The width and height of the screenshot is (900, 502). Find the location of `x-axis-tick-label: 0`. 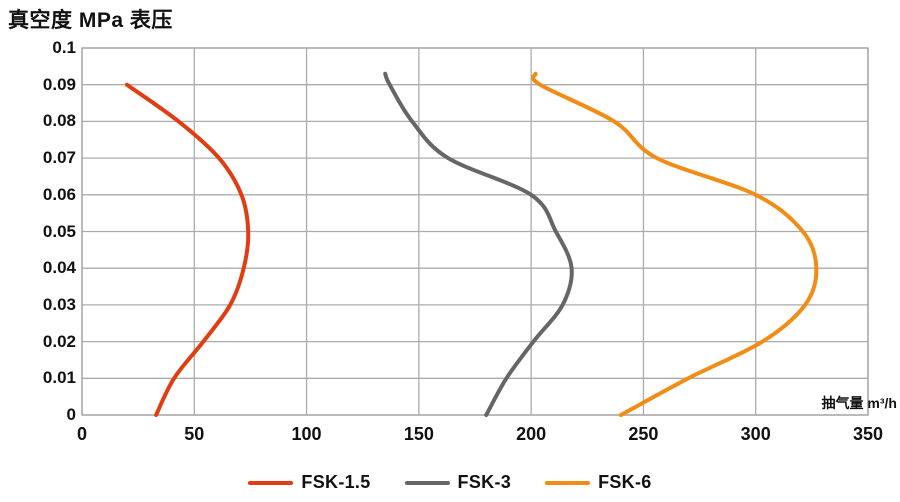

x-axis-tick-label: 0 is located at coordinates (81, 434).